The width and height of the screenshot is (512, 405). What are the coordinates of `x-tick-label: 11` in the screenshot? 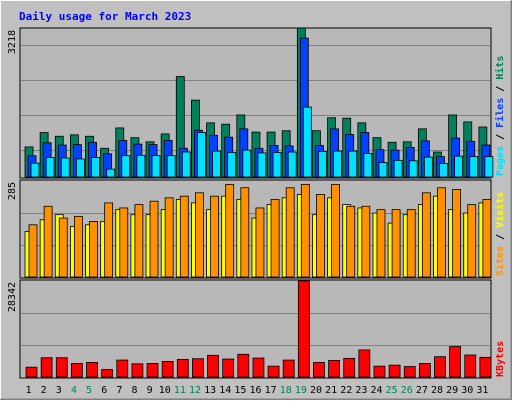 It's located at (180, 390).